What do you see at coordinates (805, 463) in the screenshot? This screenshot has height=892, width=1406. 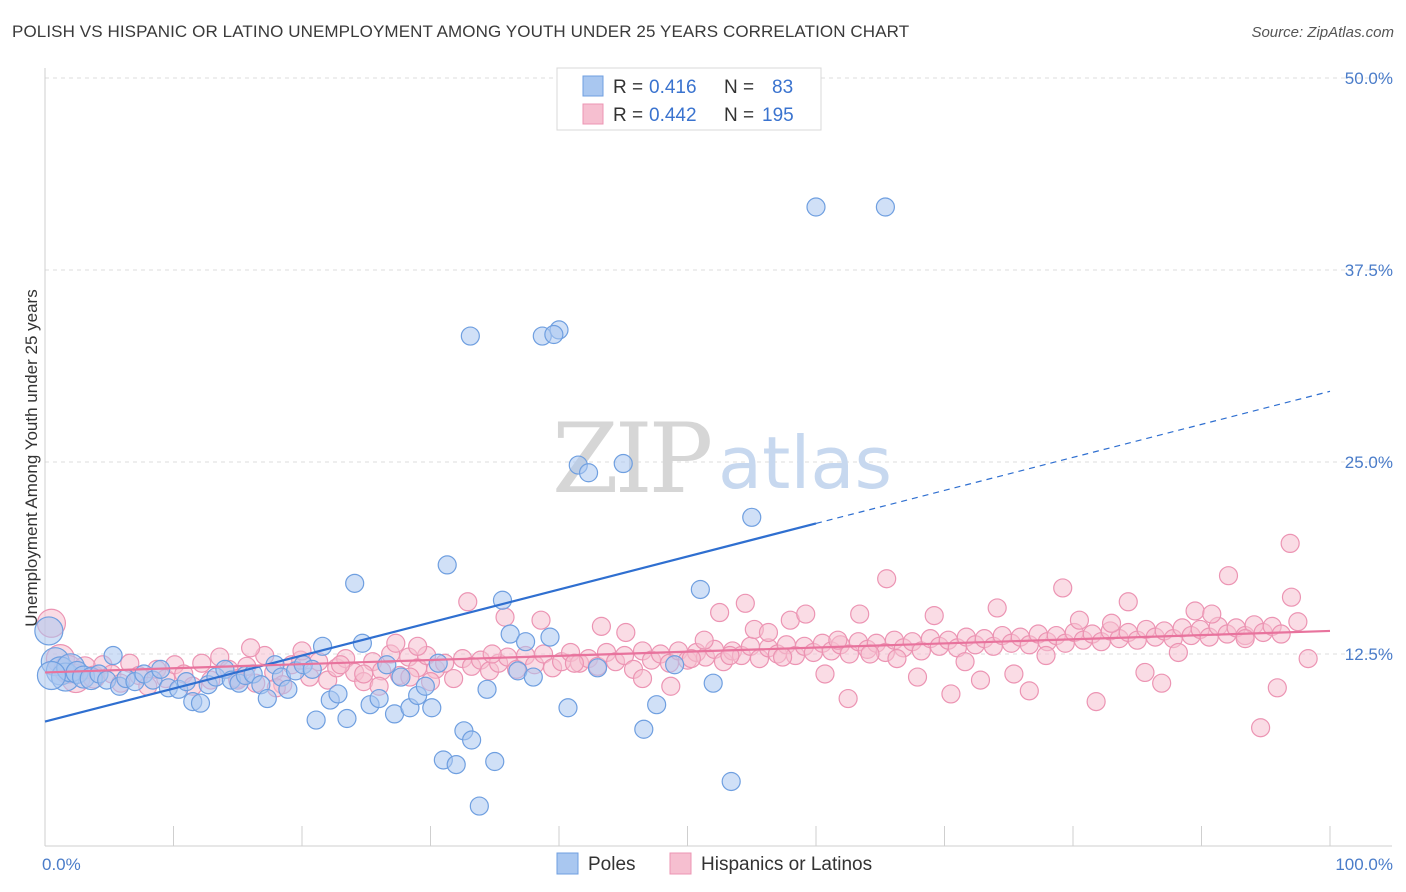 I see `watermark-atlas: atlas` at bounding box center [805, 463].